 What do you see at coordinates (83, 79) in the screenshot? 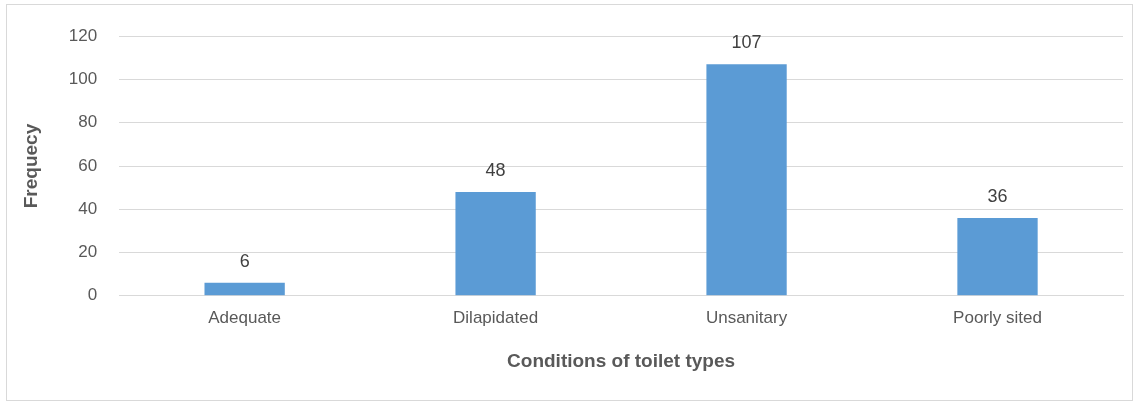
I see `y-tick-label: 100` at bounding box center [83, 79].